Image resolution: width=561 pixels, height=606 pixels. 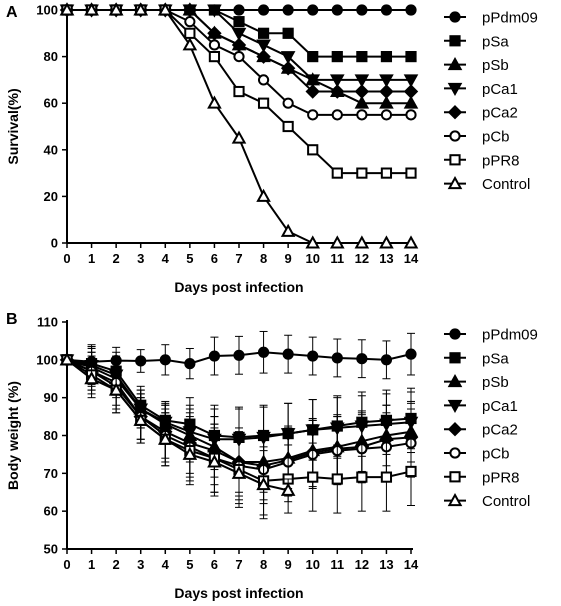 I want to click on panel-a-y-axis-title: Survival(%), so click(x=13, y=126).